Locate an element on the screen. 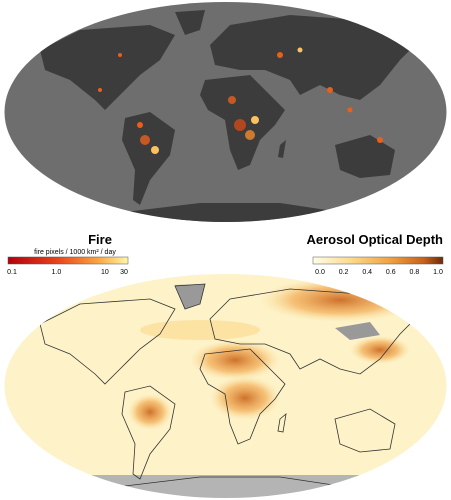 The image size is (451, 500). aerosol-tick-label: 0.6 is located at coordinates (391, 272).